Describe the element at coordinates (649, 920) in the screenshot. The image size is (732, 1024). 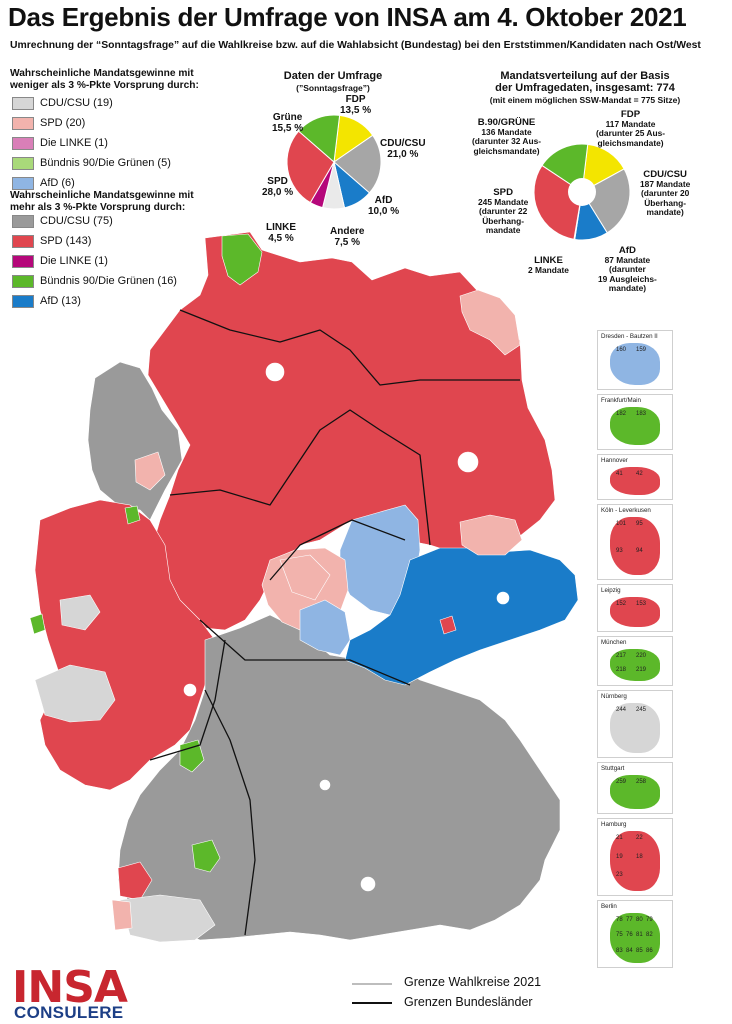
I see `inset-district-number: 79` at that location.